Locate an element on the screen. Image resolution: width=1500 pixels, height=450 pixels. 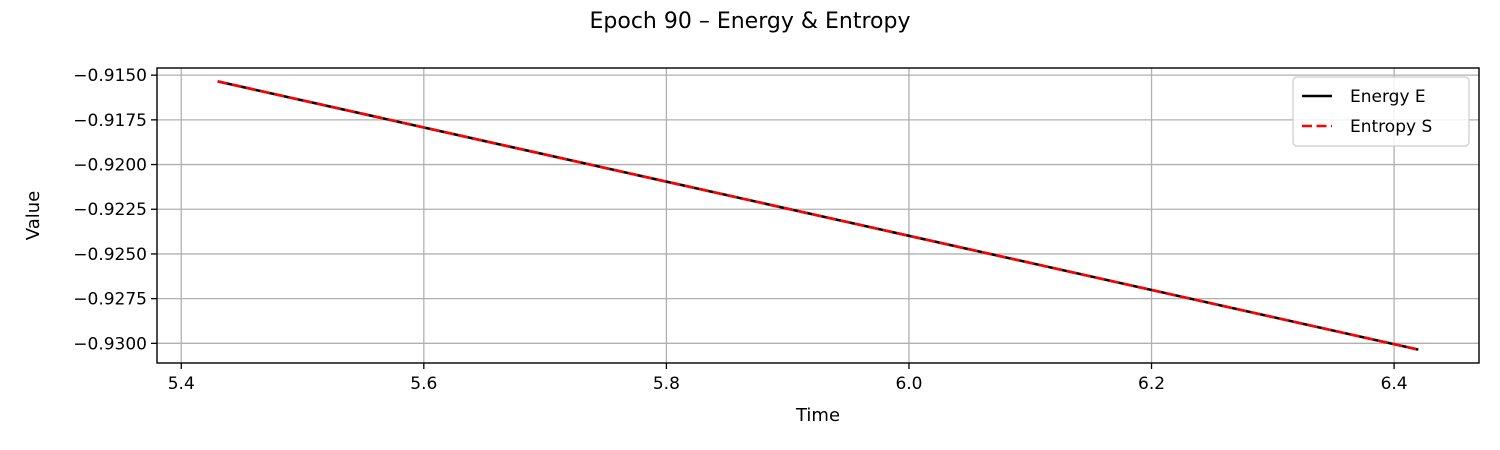
legend-label-energy-e: Energy E is located at coordinates (1388, 97).